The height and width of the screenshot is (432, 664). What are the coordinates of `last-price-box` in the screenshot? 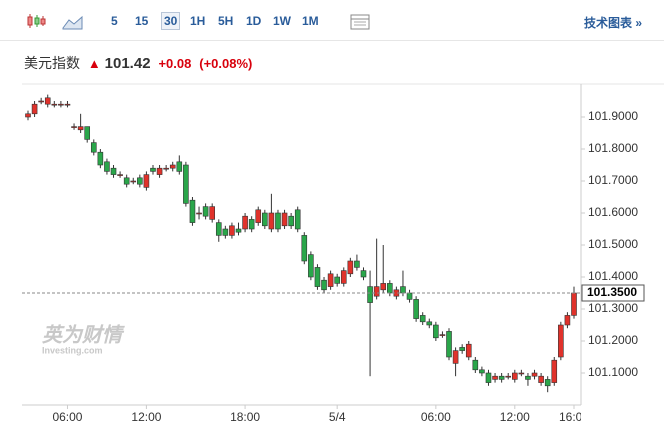 It's located at (613, 293).